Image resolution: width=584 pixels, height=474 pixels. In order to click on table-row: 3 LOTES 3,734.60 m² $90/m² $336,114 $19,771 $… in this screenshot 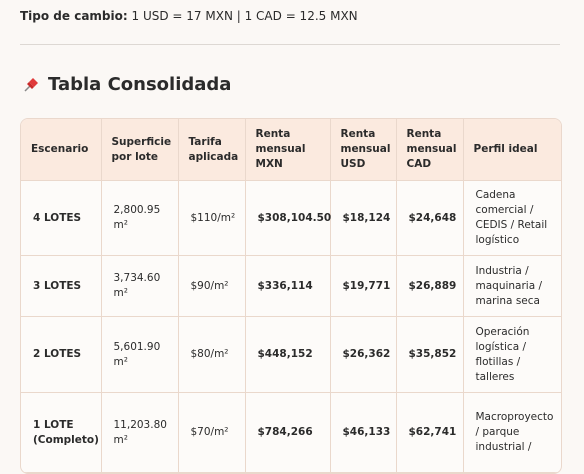, I will do `click(291, 286)`.